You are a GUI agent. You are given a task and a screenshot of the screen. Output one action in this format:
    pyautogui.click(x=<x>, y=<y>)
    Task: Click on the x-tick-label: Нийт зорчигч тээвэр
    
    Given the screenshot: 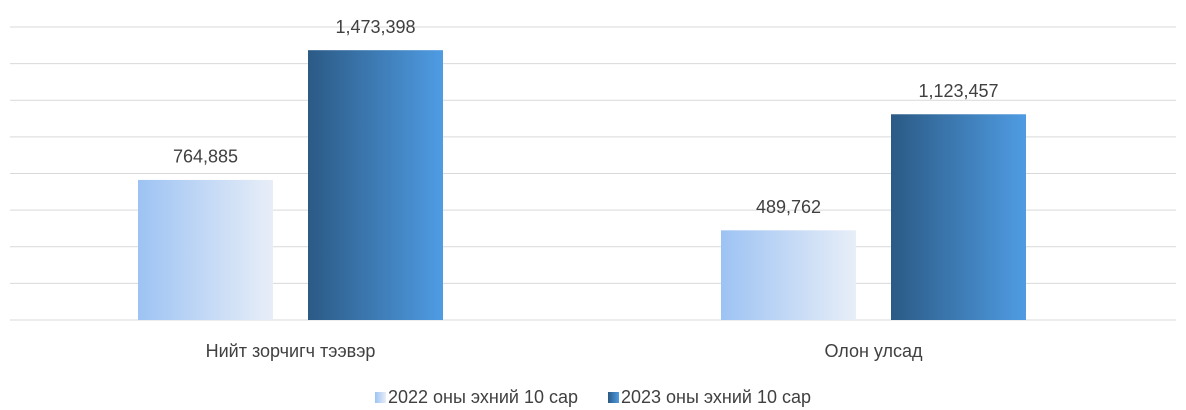 What is the action you would take?
    pyautogui.click(x=291, y=351)
    